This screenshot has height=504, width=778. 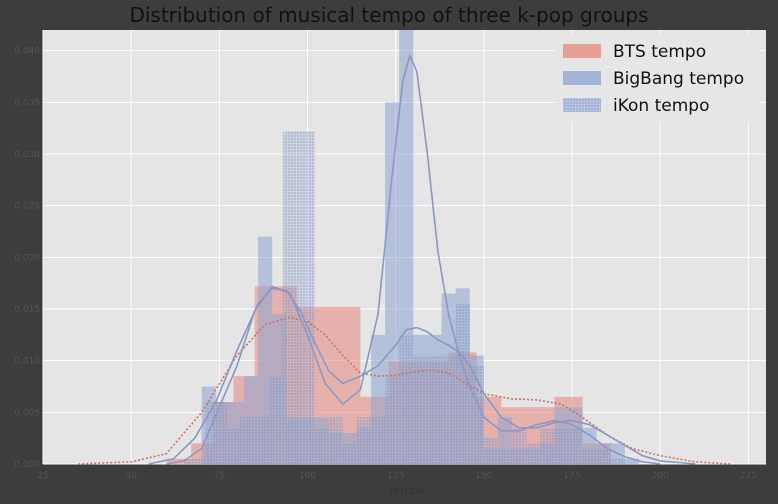 I want to click on y-tick-label: 0.005, so click(x=27, y=413).